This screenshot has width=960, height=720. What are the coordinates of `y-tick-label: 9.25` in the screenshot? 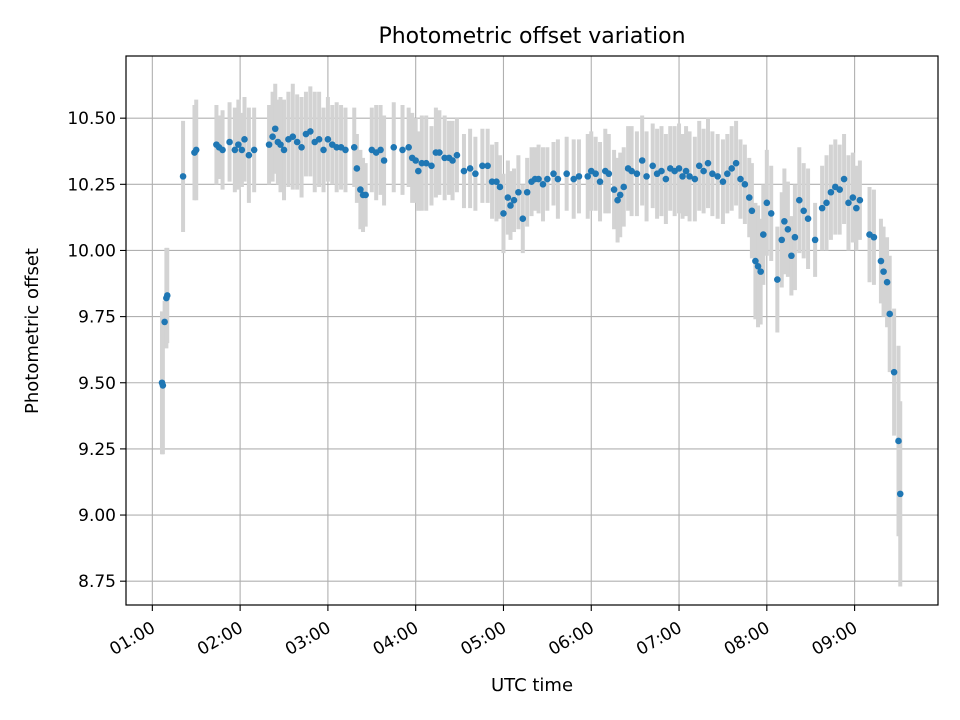 It's located at (97, 450).